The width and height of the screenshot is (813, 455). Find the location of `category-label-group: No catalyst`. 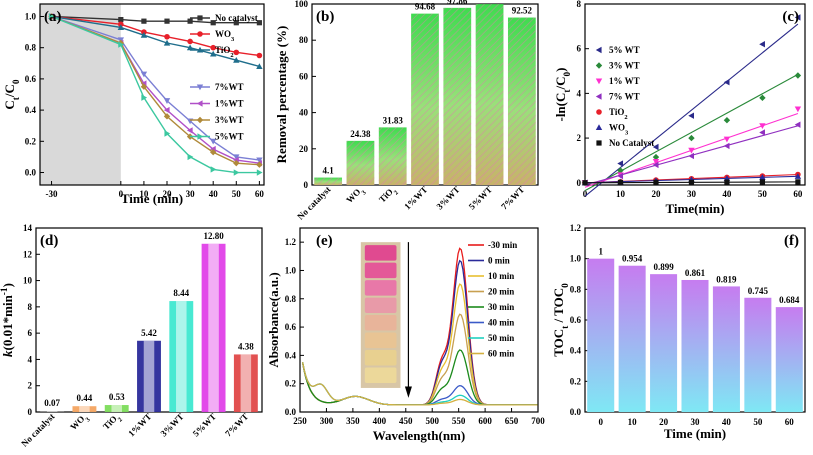

category-label-group: No catalyst is located at coordinates (37, 429).